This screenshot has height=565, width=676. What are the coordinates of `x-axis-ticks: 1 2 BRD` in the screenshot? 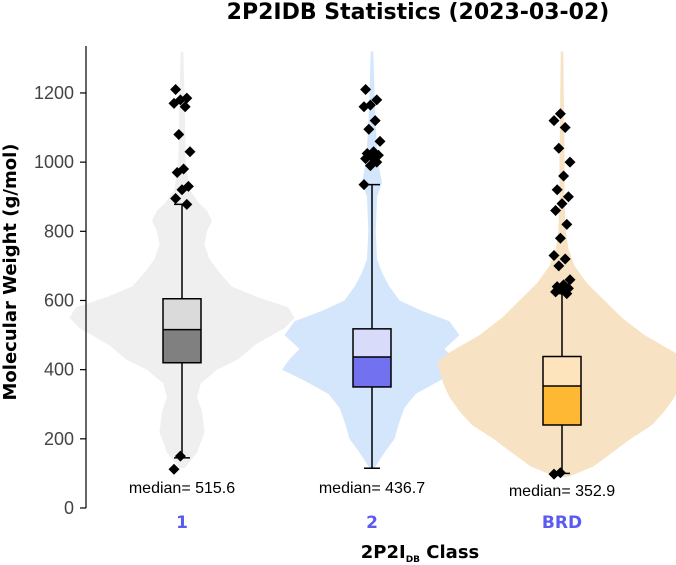 It's located at (379, 523).